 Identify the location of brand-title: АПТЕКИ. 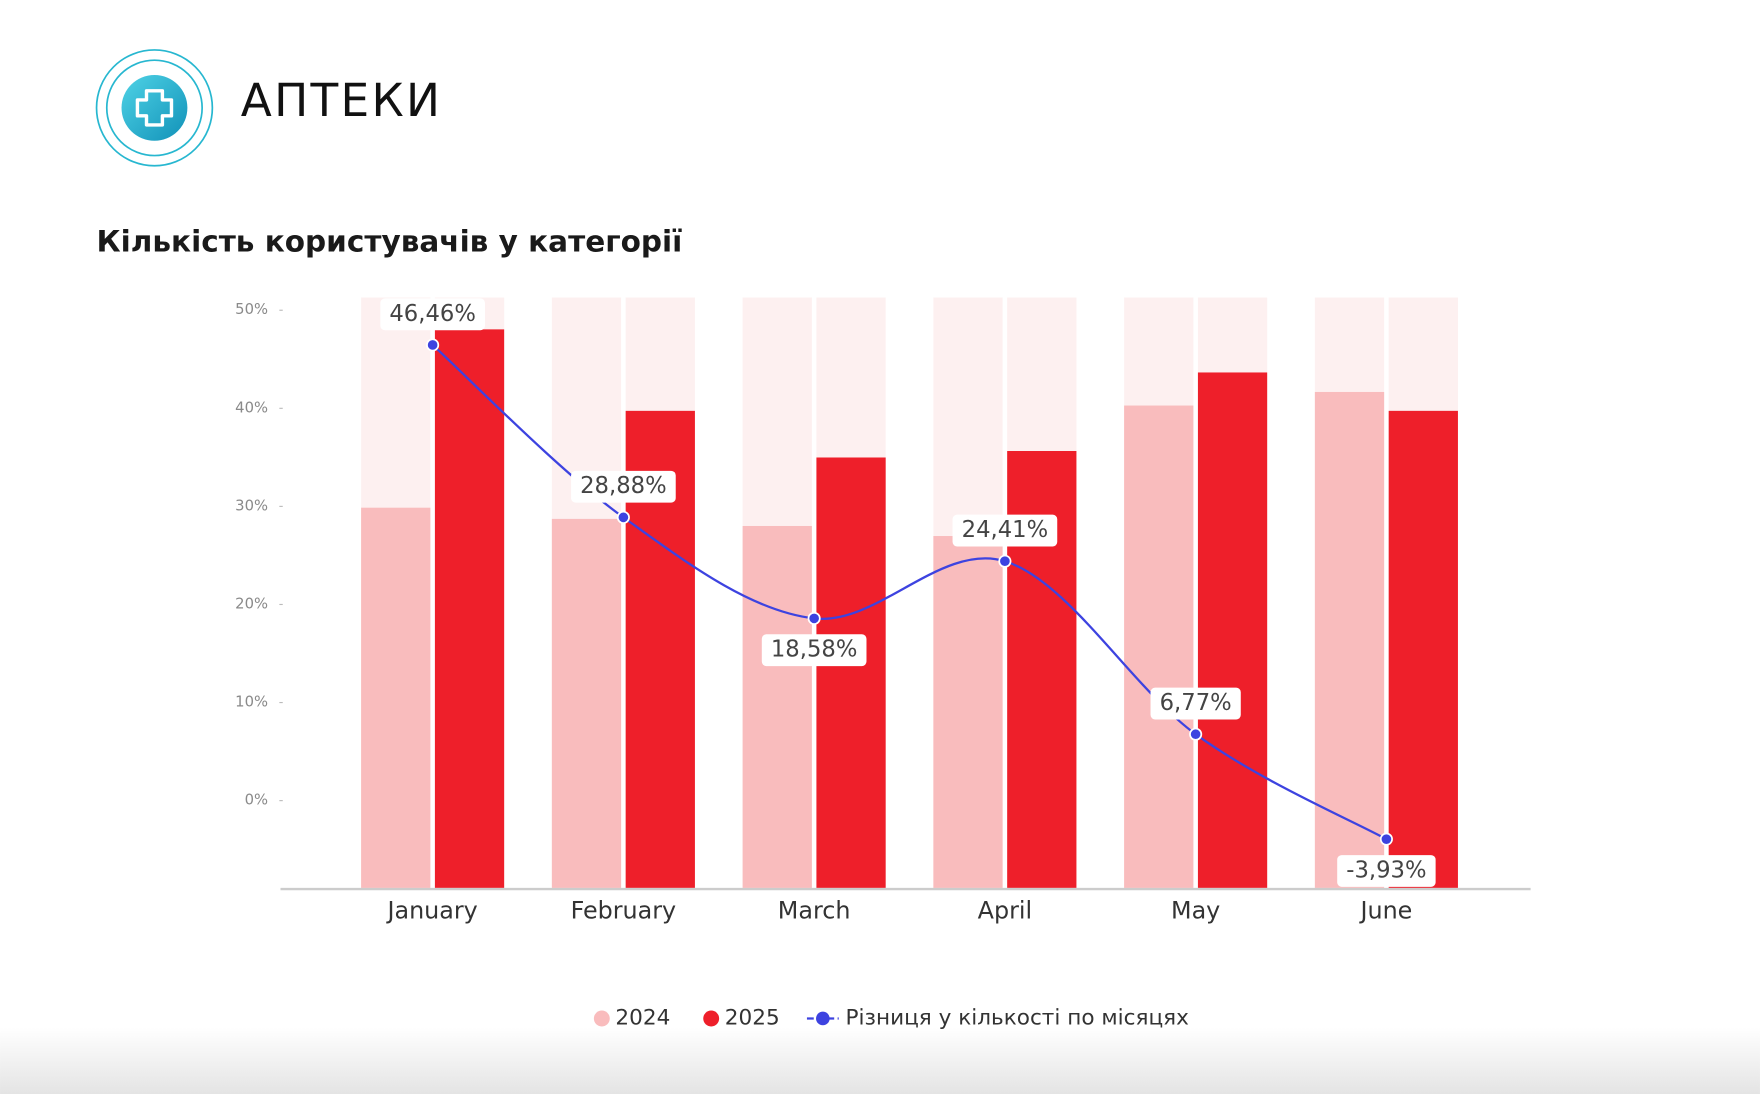
(341, 100).